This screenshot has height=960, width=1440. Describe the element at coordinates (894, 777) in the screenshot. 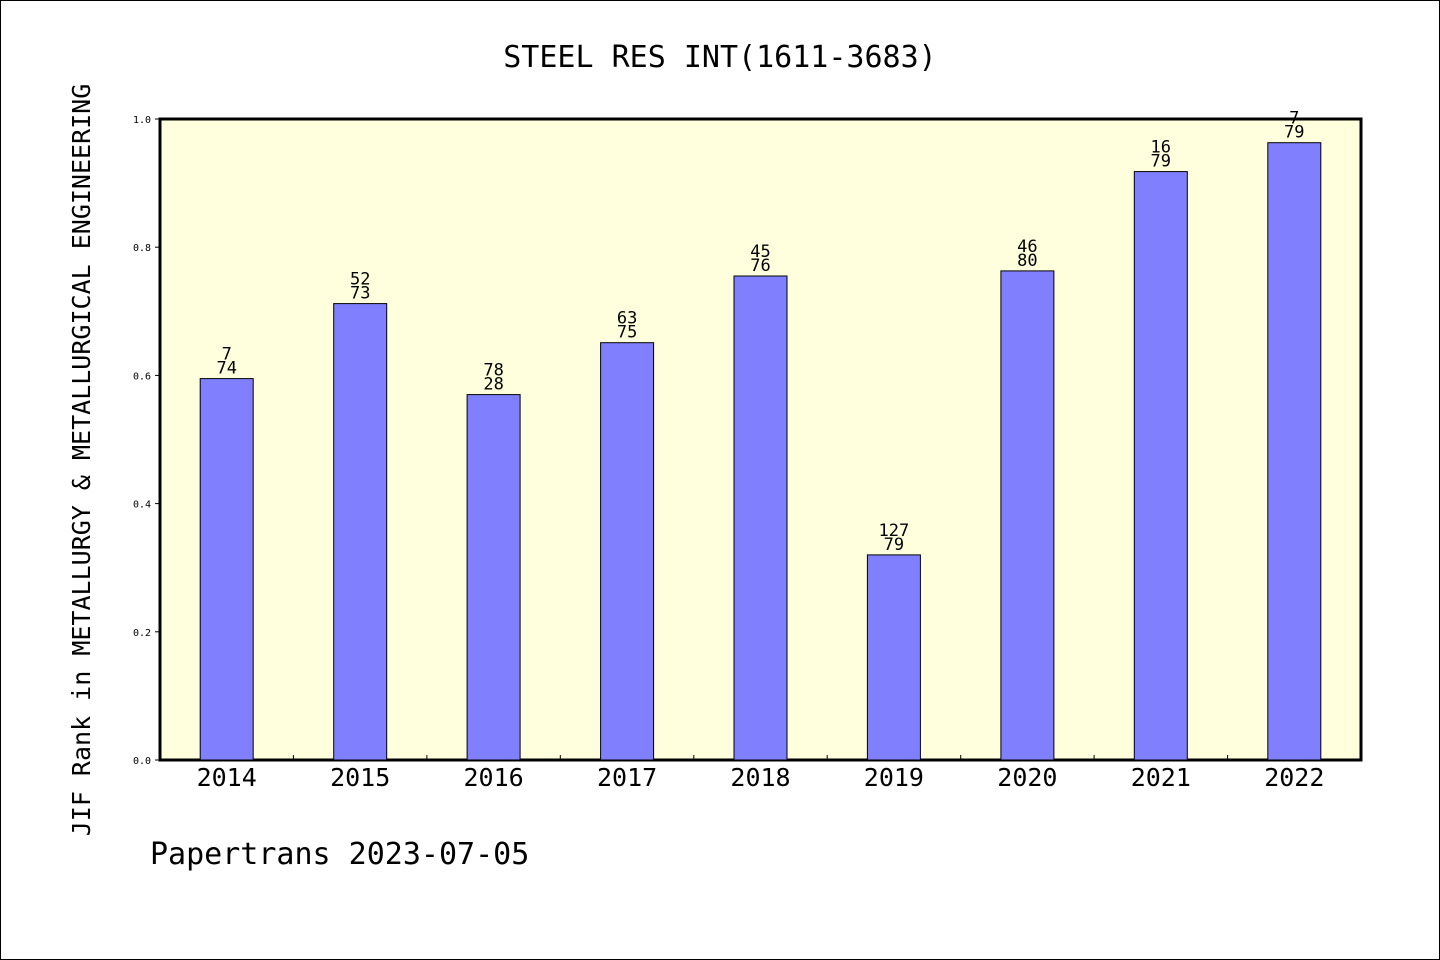

I see `x-tick-label: 2019` at that location.